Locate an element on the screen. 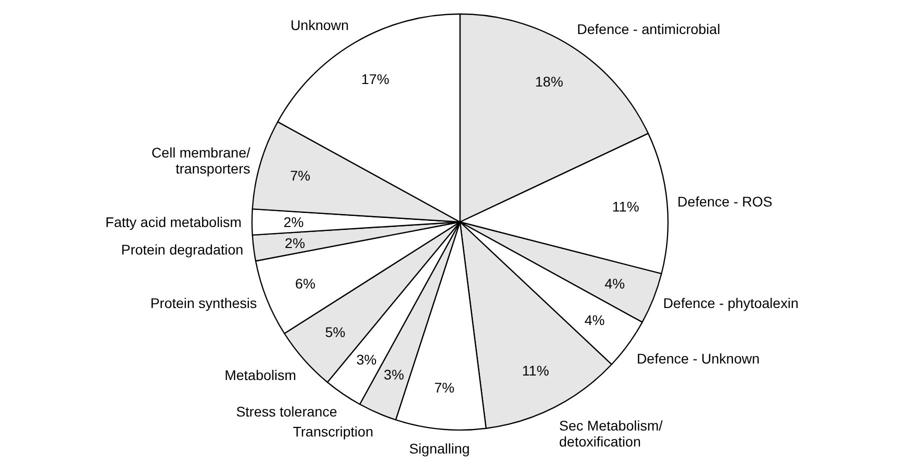 The height and width of the screenshot is (464, 920). slice-label: Defence - Unknown is located at coordinates (698, 358).